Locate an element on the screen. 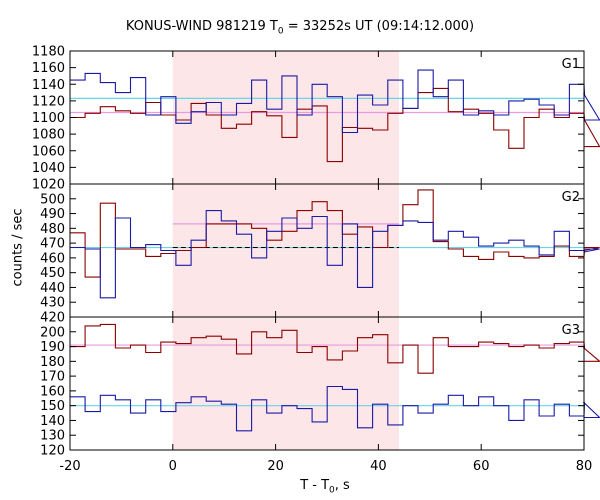 The width and height of the screenshot is (600, 500). y-tick-label-G2-480: 480 is located at coordinates (52, 229).